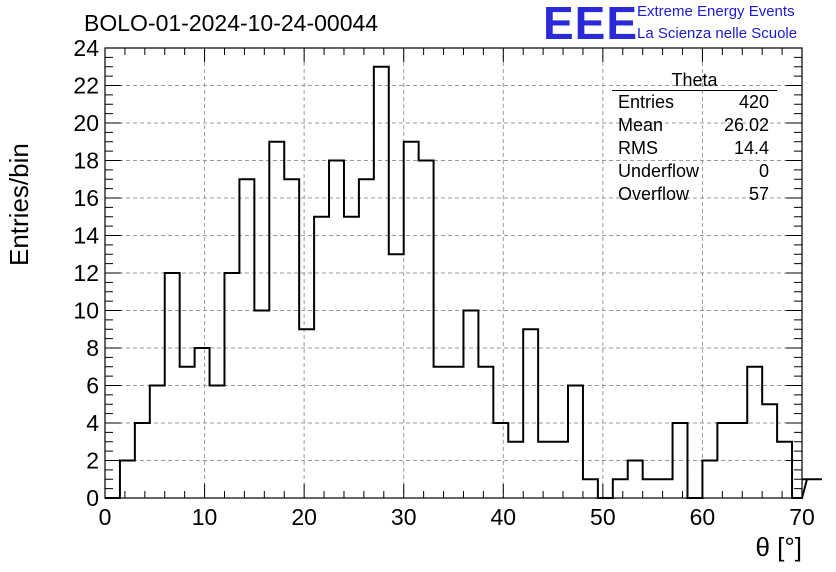  I want to click on y-tick-label: 14, so click(86, 236).